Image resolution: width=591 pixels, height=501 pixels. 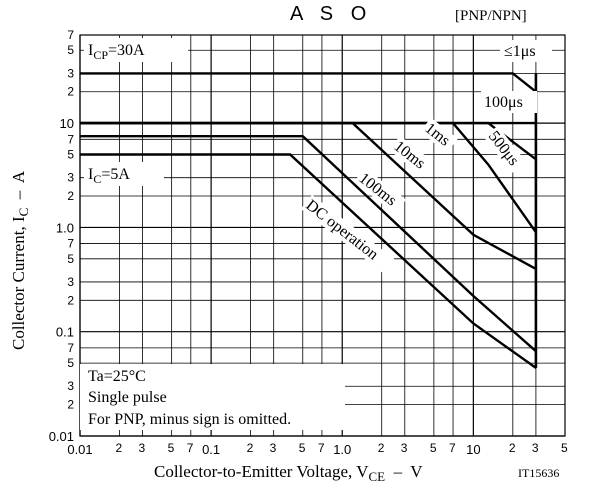 I want to click on y-tick-label: 0.1, so click(x=65, y=332).